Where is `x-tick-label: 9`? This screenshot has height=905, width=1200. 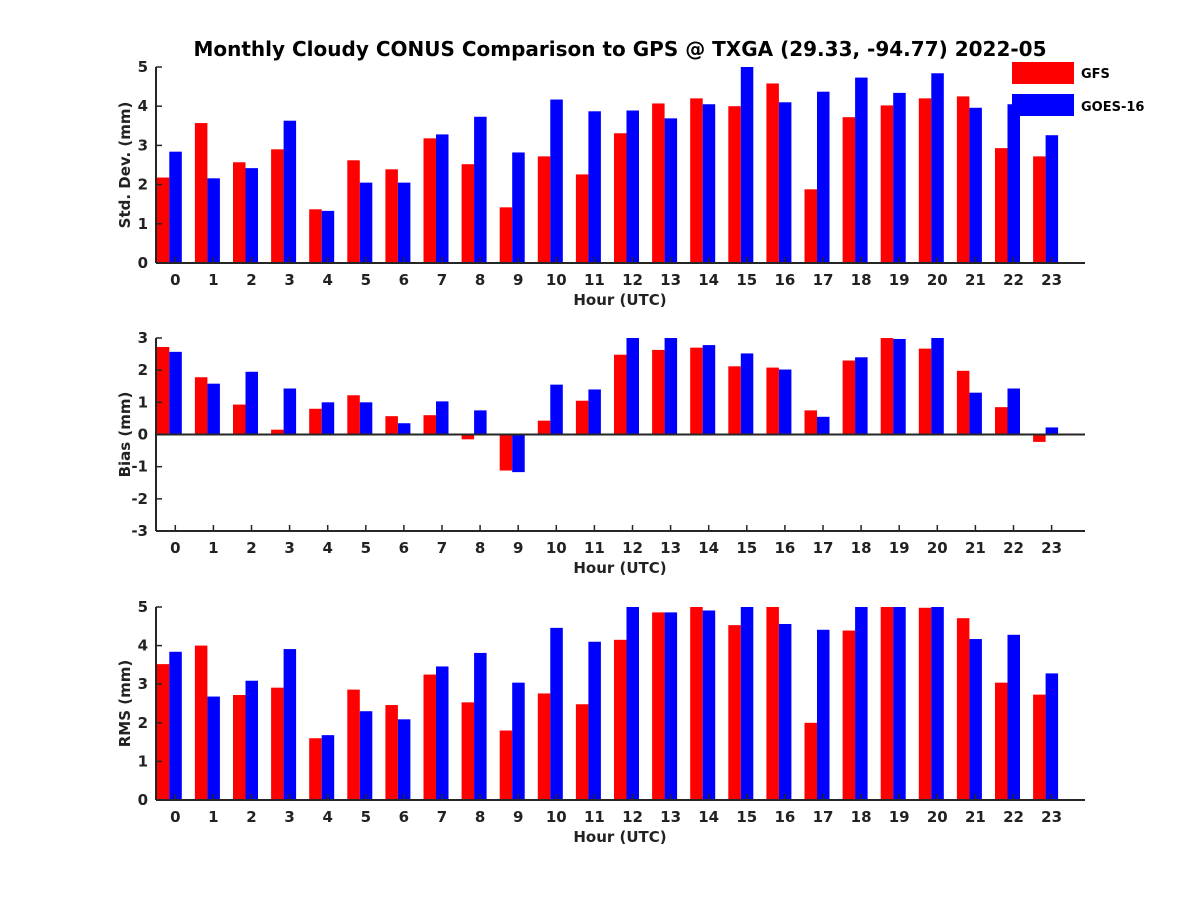
x-tick-label: 9 is located at coordinates (518, 280).